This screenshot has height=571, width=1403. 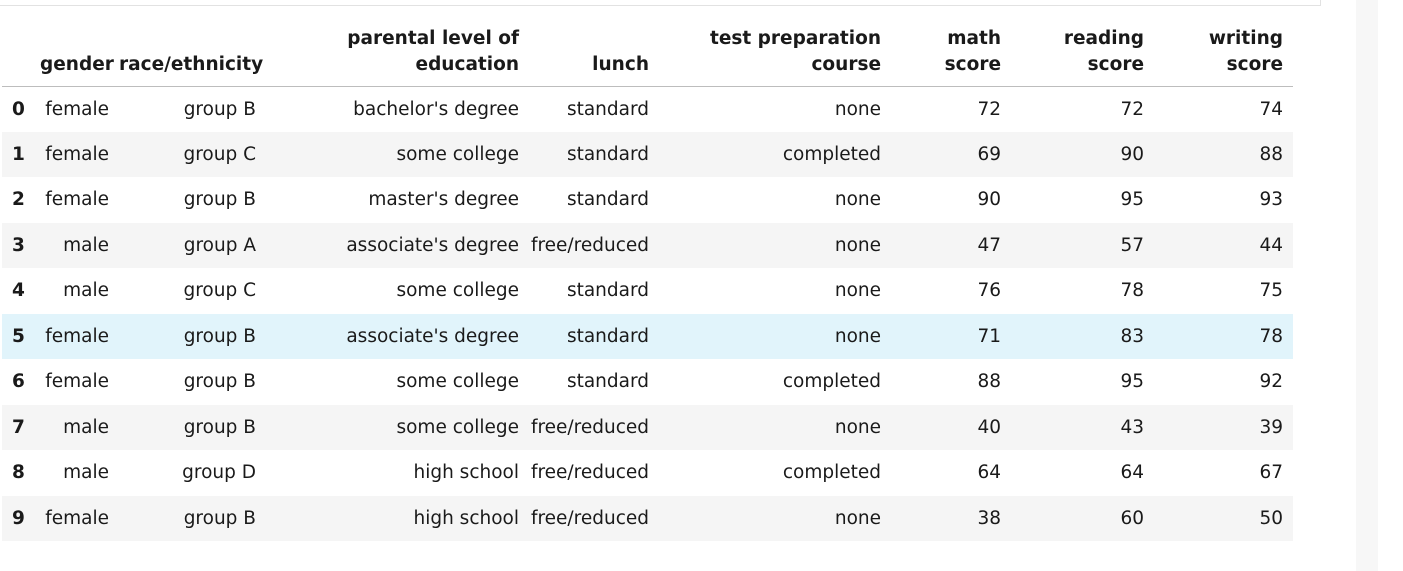 What do you see at coordinates (1132, 473) in the screenshot?
I see `reading-score-cell: 64` at bounding box center [1132, 473].